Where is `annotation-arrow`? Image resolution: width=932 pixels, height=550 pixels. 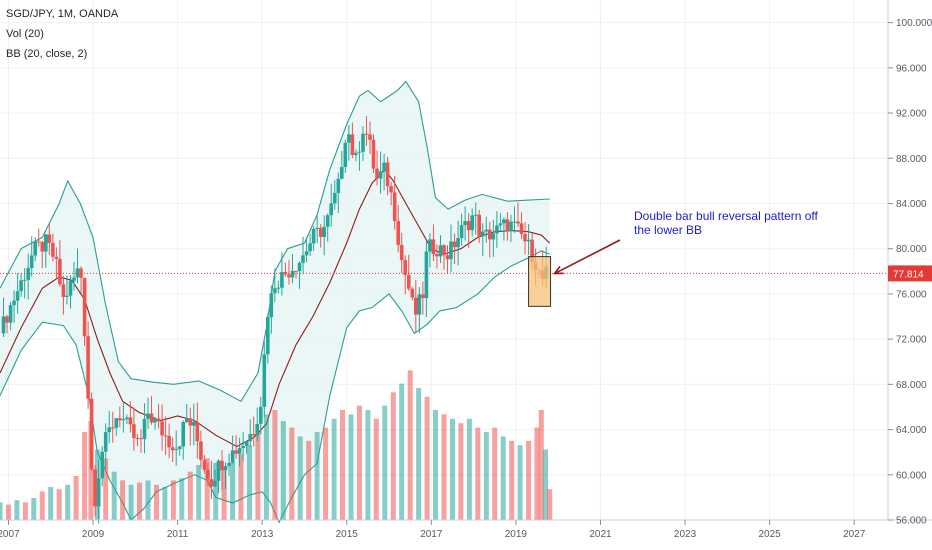 annotation-arrow is located at coordinates (586, 257).